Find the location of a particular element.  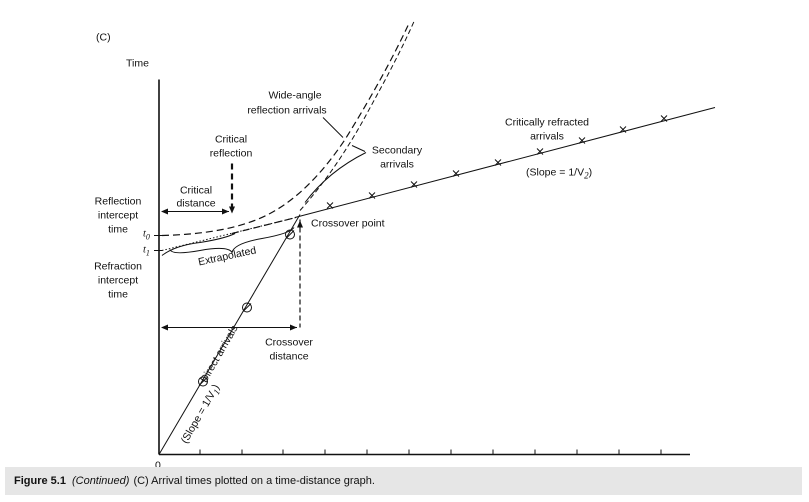

critical-reflection-label-line2: reflection is located at coordinates (231, 154).